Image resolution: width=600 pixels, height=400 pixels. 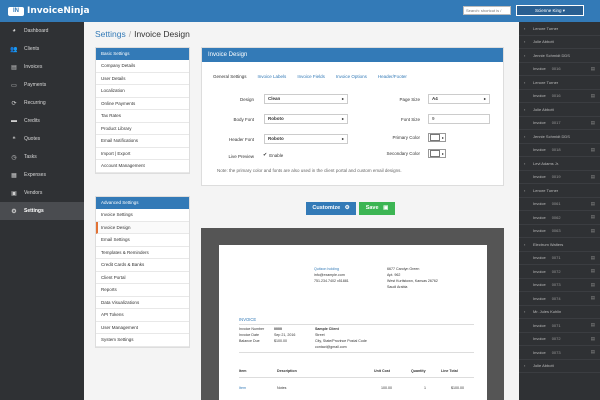 I want to click on design-select: Clean ▸, so click(x=306, y=99).